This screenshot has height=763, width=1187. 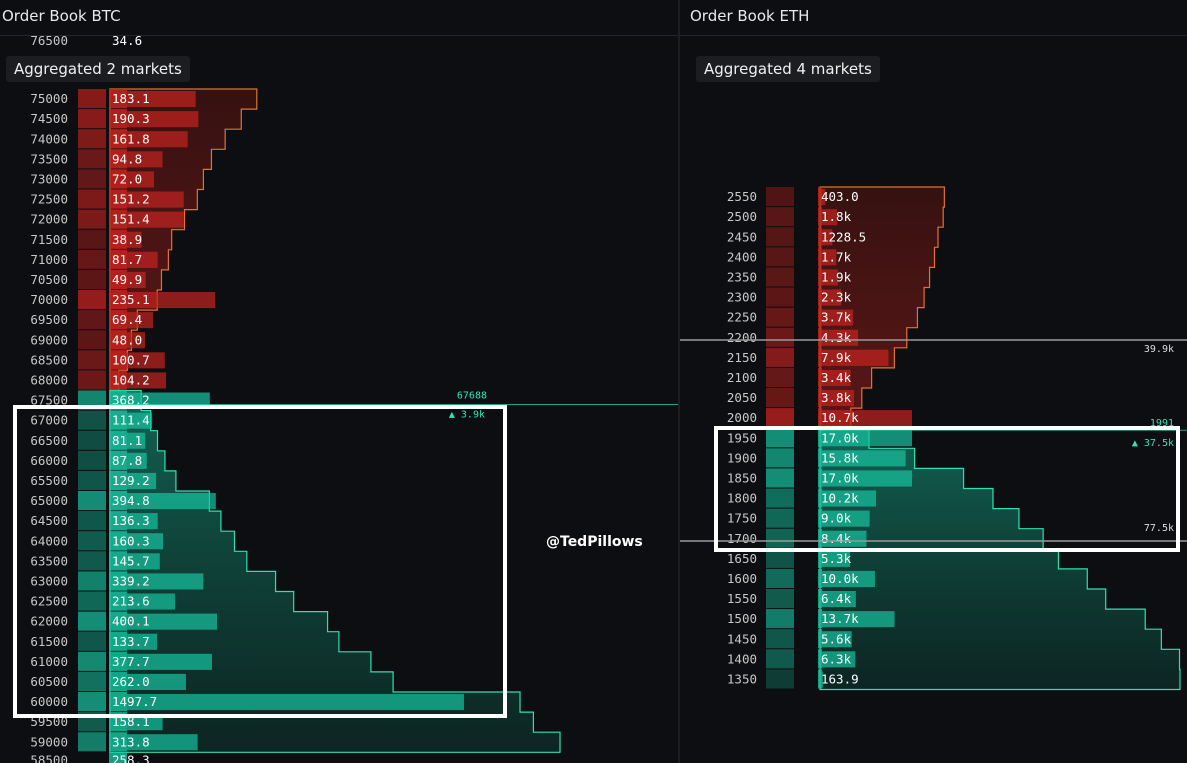 I want to click on ask-price-label: 2000, so click(x=742, y=417).